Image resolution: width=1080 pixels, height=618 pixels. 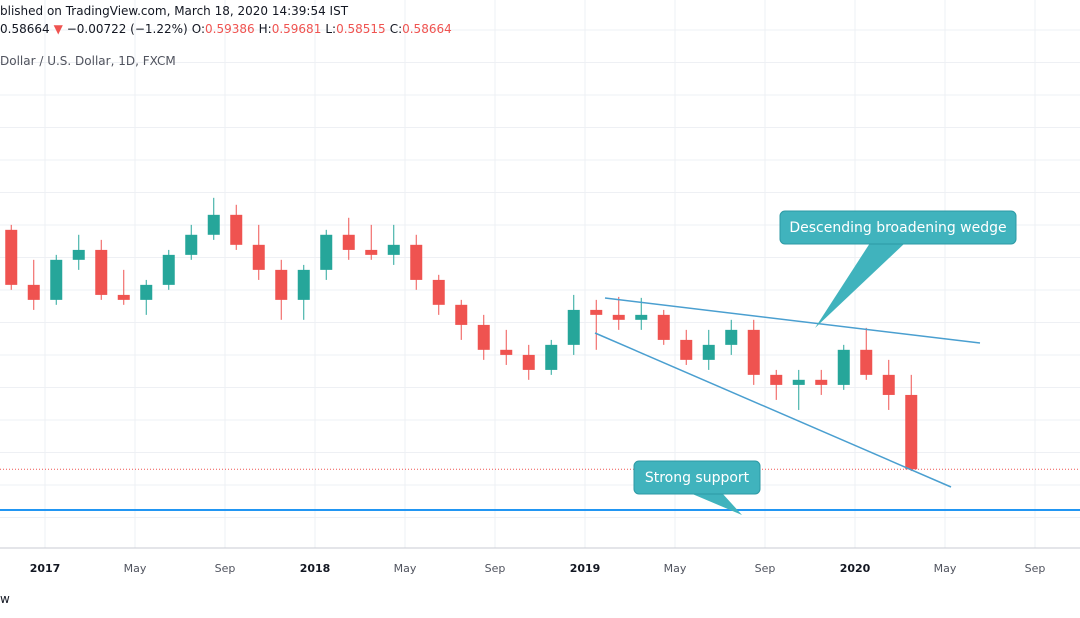 I want to click on high-label: H:, so click(x=265, y=29).